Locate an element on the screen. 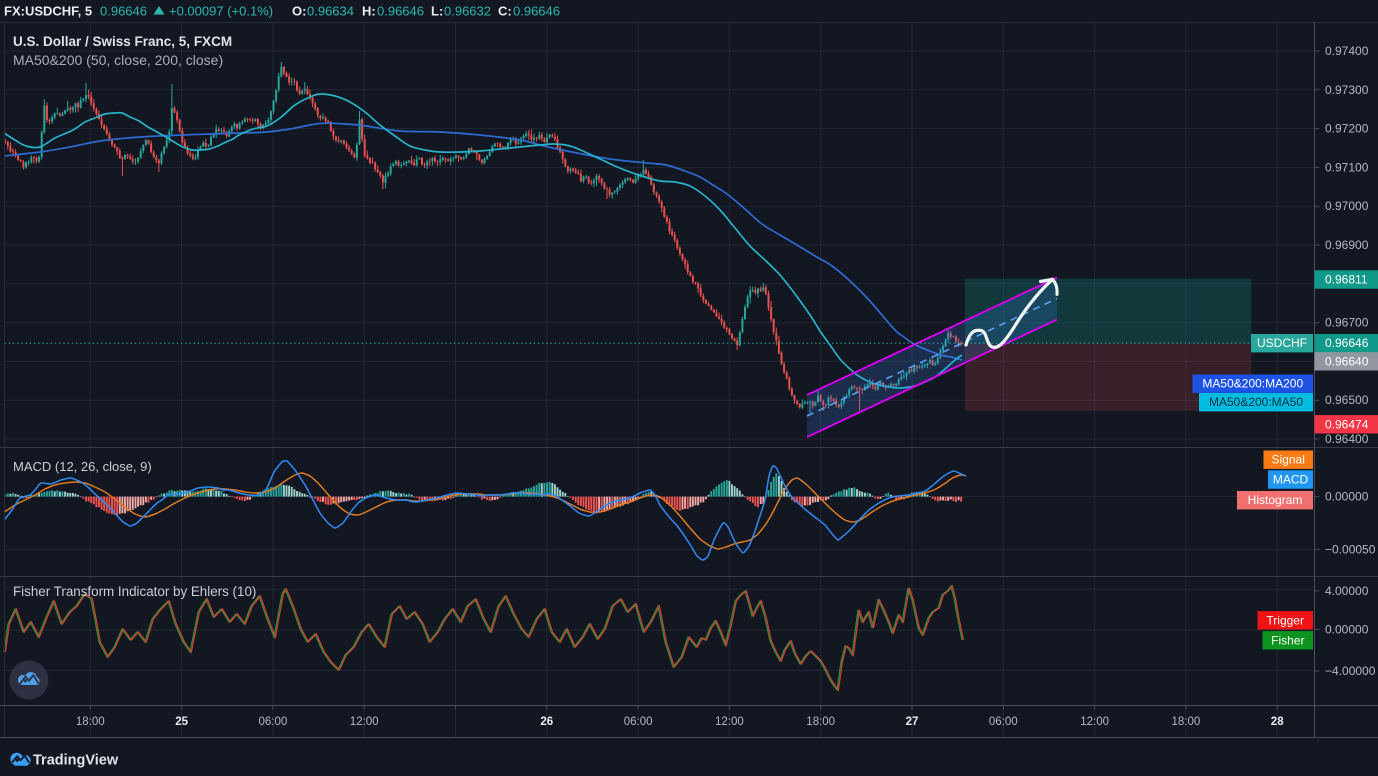 The image size is (1378, 776). svg-text: 0.96400 is located at coordinates (1347, 439).